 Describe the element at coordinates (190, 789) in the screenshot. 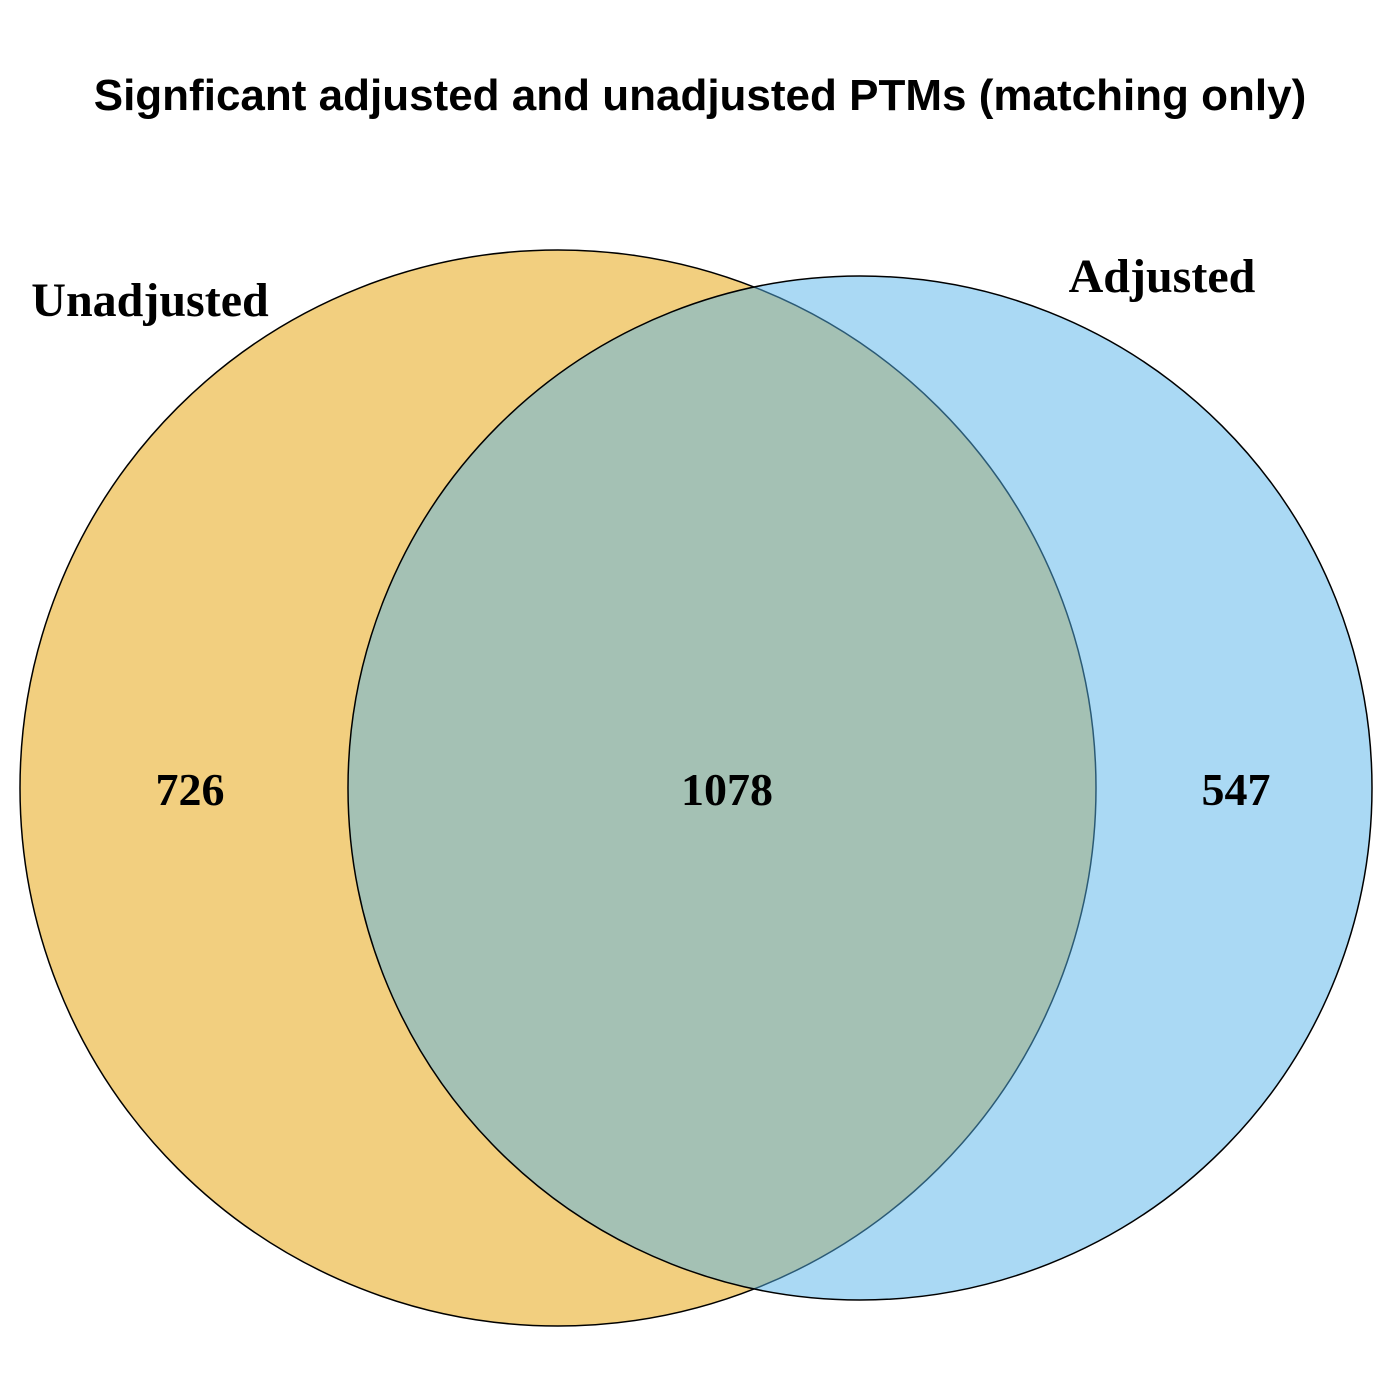

I see `unadjusted-only-count: 726` at that location.